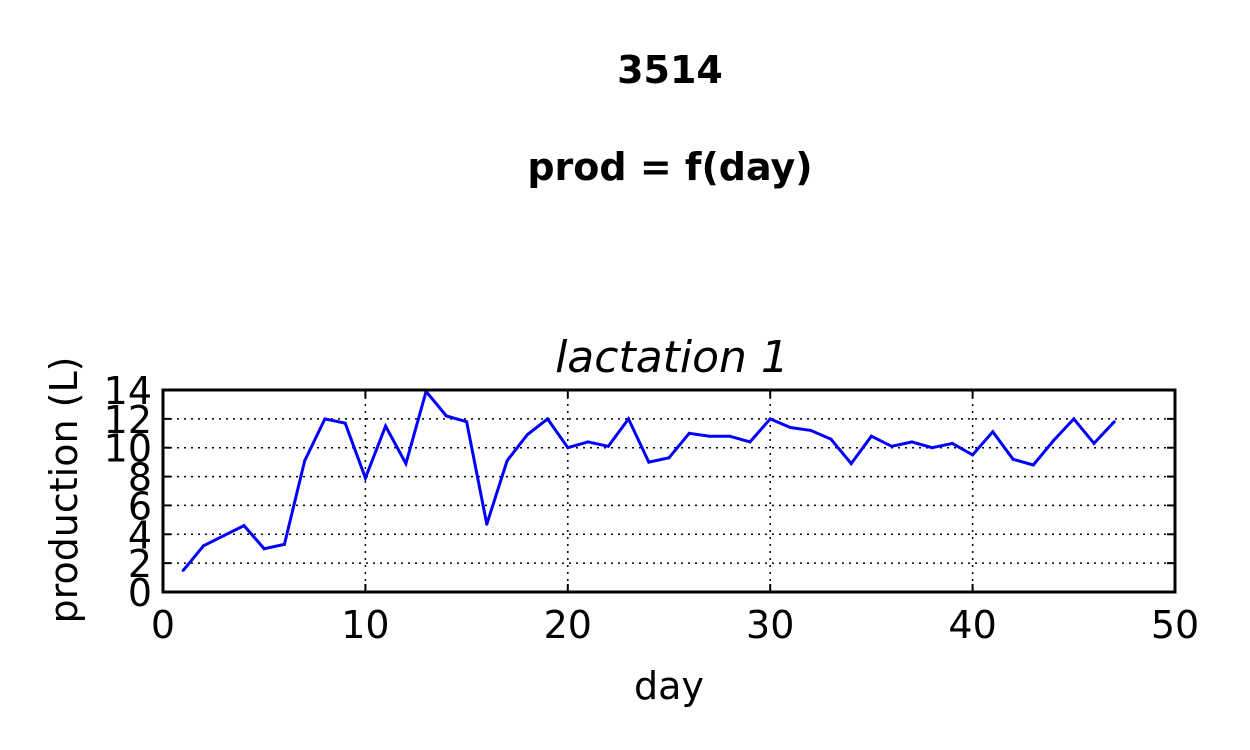 The height and width of the screenshot is (750, 1250). What do you see at coordinates (365, 625) in the screenshot?
I see `x-tick-label: 10` at bounding box center [365, 625].